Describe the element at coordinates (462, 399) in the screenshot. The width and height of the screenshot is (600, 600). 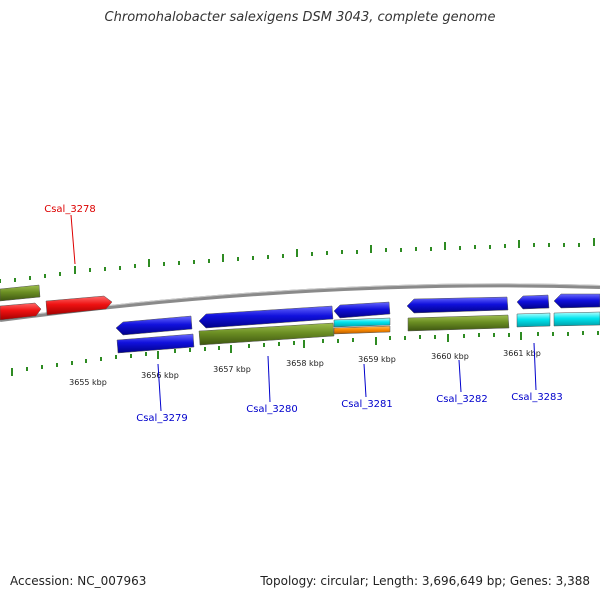
I see `locus-label-csal-3282: Csal_3282` at that location.